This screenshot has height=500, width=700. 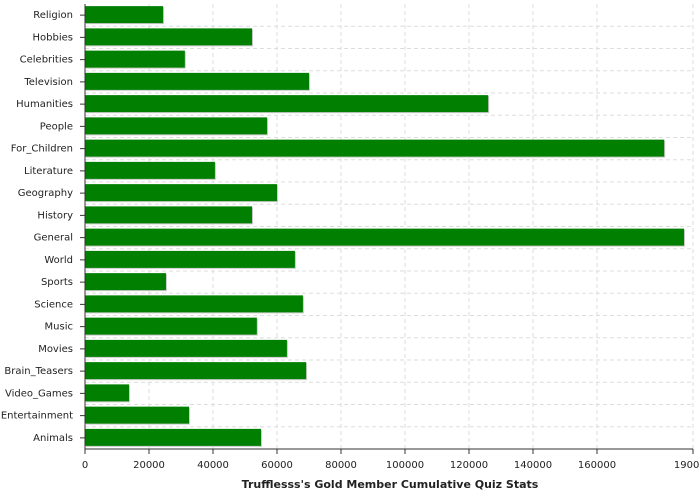 What do you see at coordinates (213, 465) in the screenshot?
I see `x-tick-label: 40000` at bounding box center [213, 465].